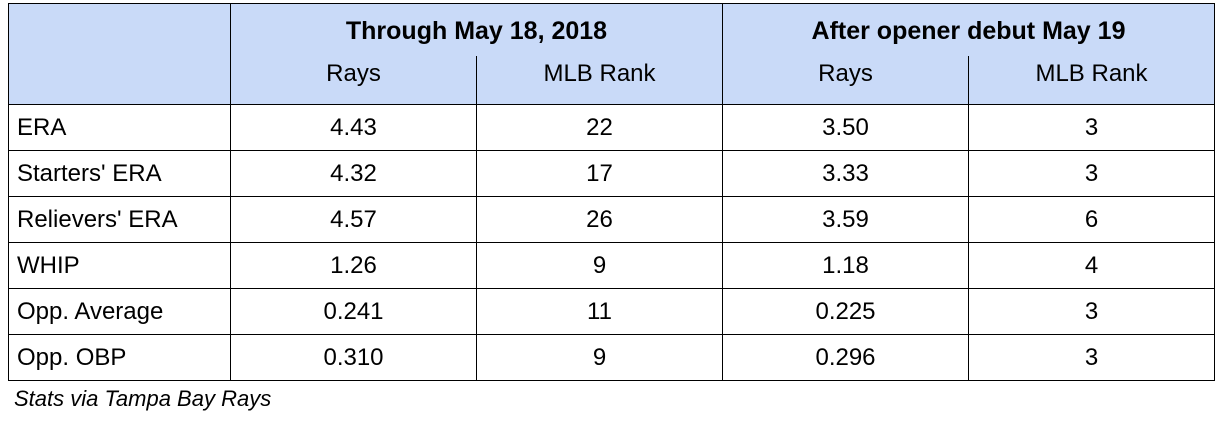 This screenshot has width=1218, height=426. Describe the element at coordinates (476, 29) in the screenshot. I see `group-header-before: Through May 18, 2018` at that location.